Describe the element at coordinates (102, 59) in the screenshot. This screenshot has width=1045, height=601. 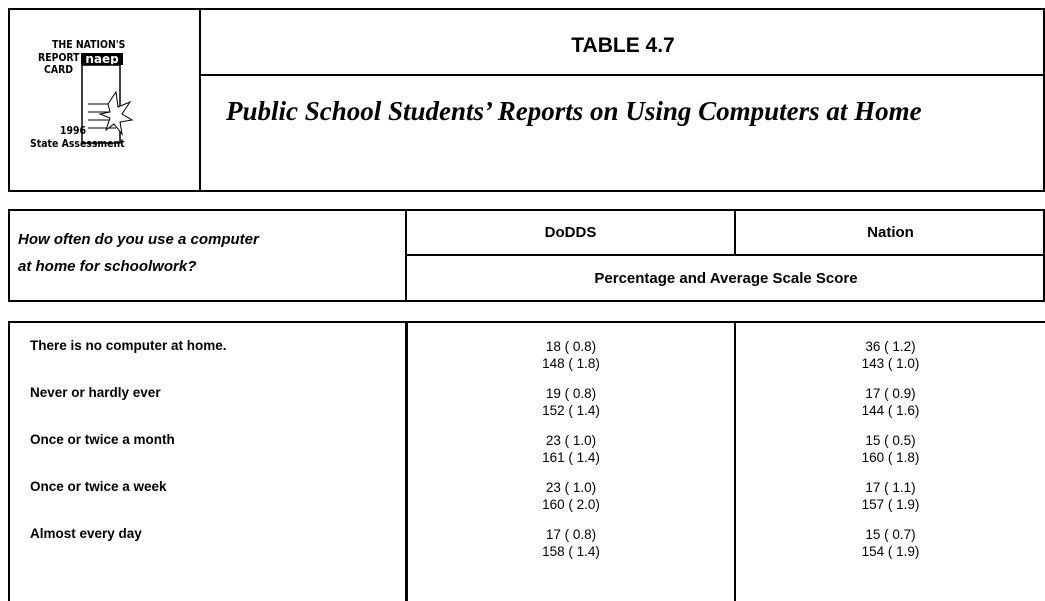
I see `logo-mark: naep` at that location.